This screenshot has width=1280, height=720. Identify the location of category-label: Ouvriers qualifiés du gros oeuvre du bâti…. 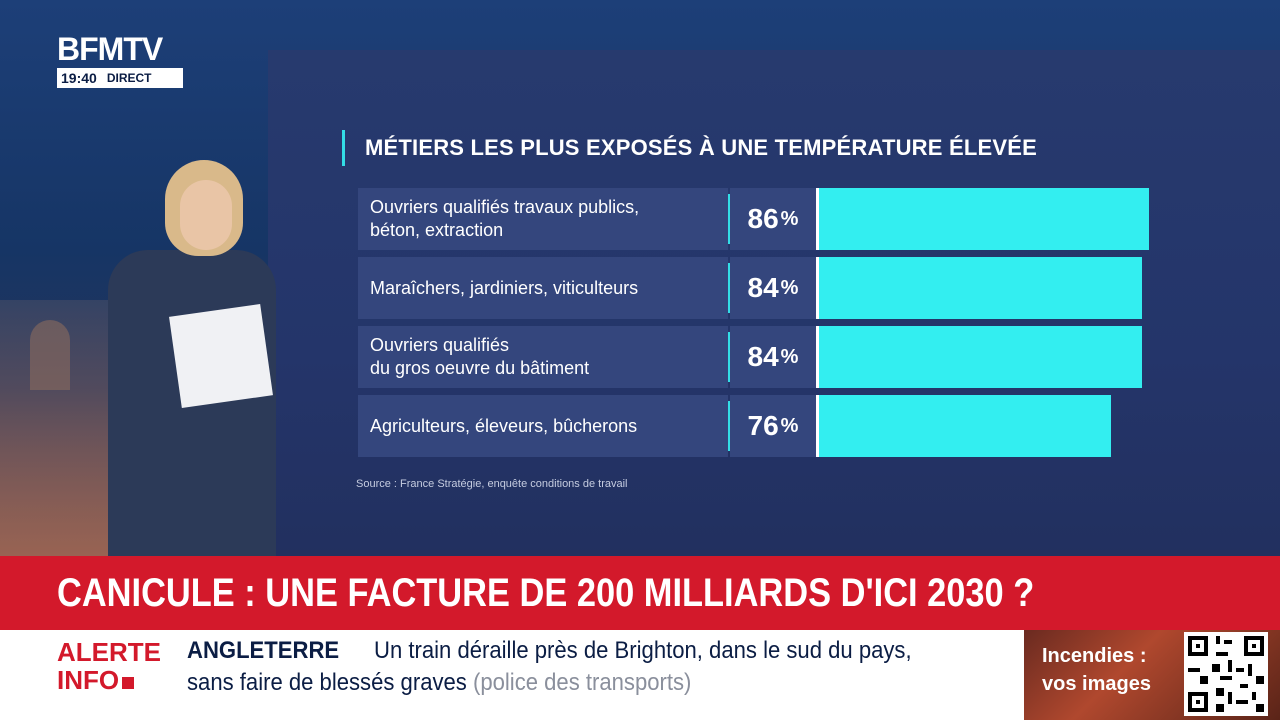
(545, 357).